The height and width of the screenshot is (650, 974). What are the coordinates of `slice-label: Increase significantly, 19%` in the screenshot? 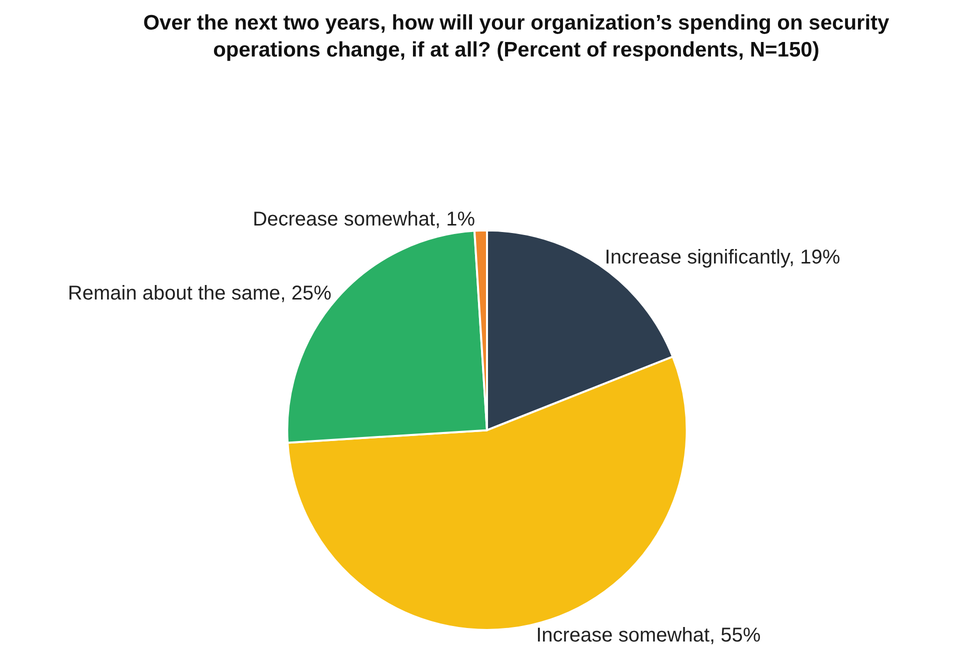 It's located at (722, 257).